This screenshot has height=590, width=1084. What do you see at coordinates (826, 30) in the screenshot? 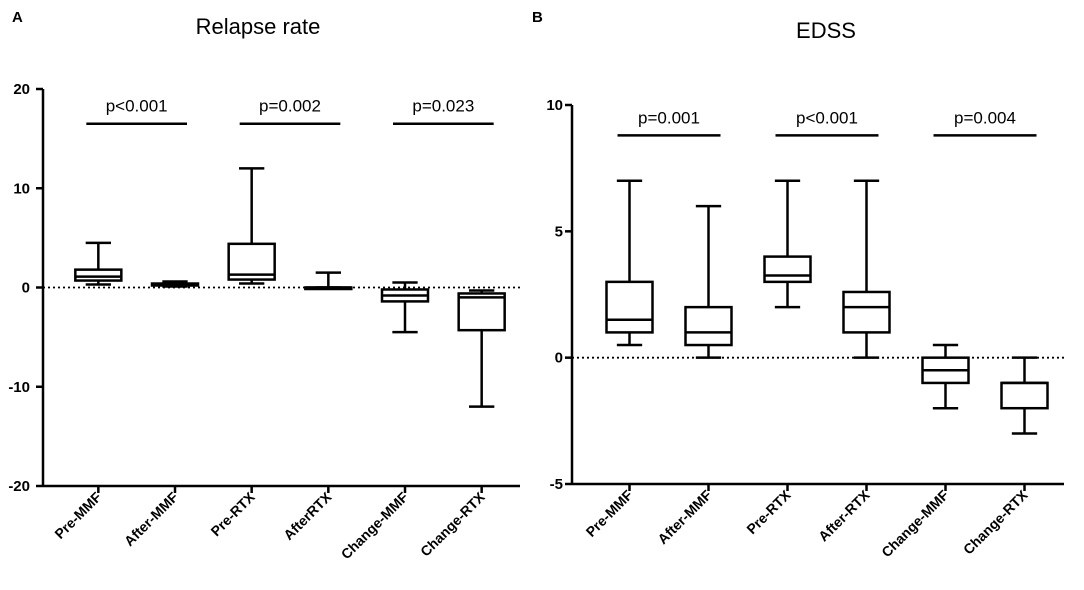
I see `chart-title-edss: EDSS` at bounding box center [826, 30].